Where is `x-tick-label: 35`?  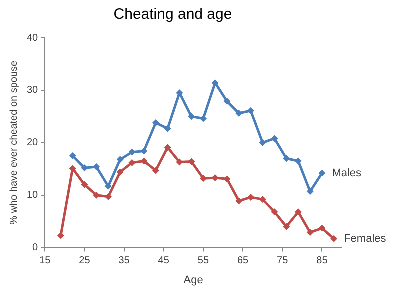
x-tick-label: 35 is located at coordinates (124, 261).